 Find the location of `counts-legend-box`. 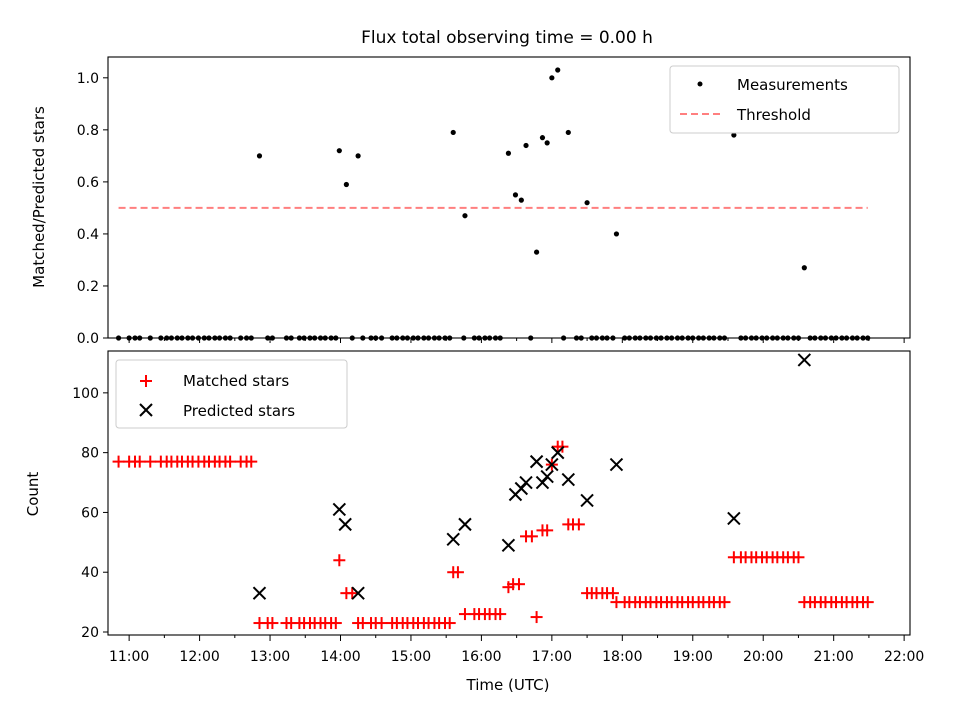

counts-legend-box is located at coordinates (231, 394).